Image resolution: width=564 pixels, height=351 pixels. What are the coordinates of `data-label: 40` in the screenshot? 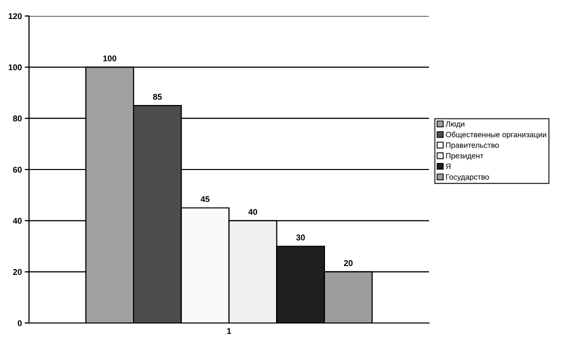 It's located at (253, 211).